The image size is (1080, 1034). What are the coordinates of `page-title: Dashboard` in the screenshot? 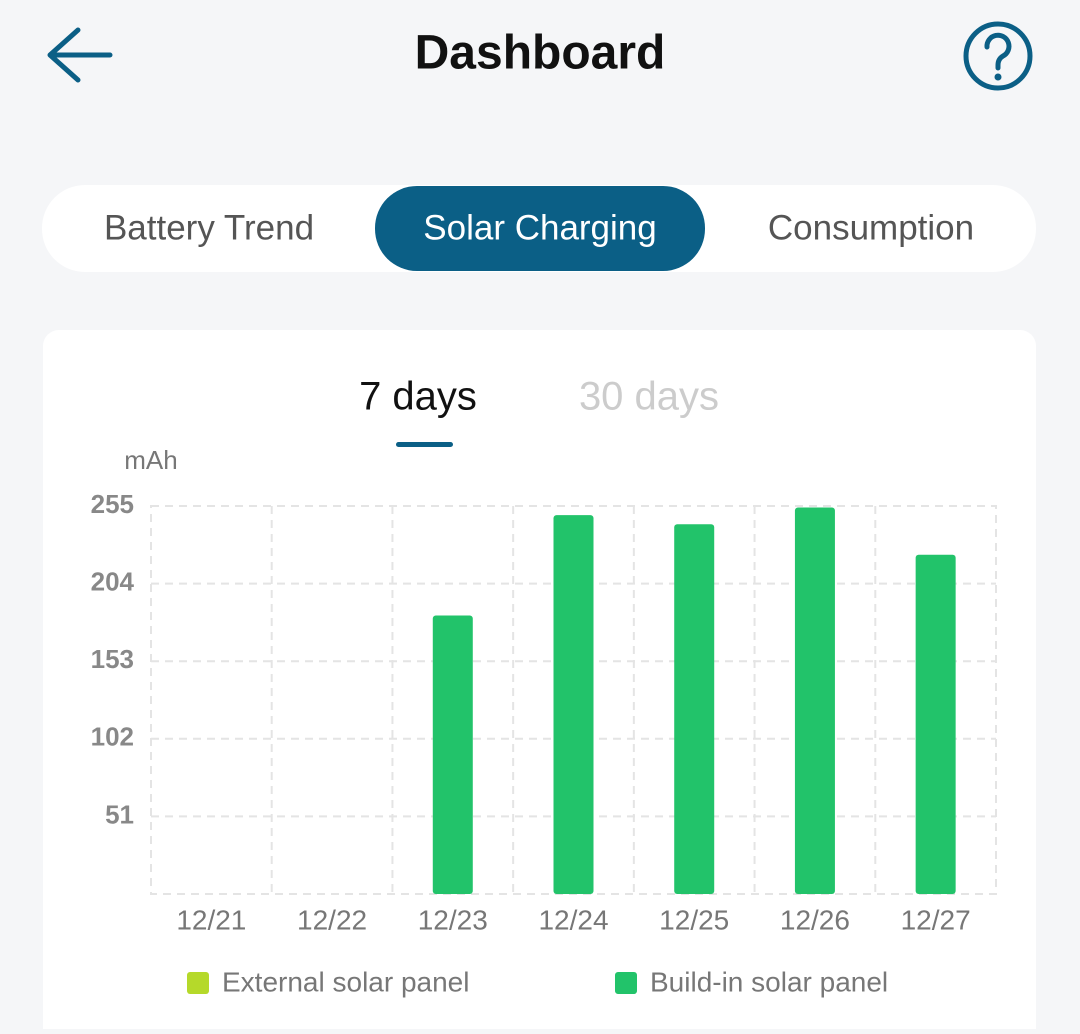 It's located at (540, 53).